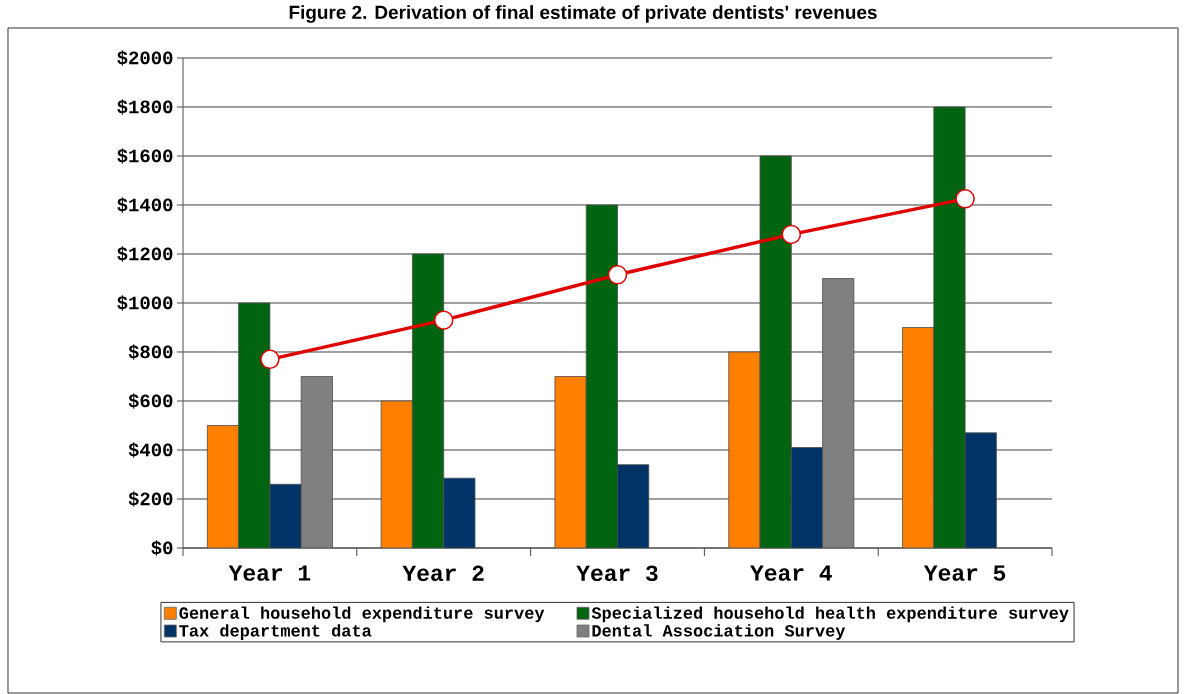 The image size is (1186, 694). I want to click on y-tick-label: $1400, so click(145, 205).